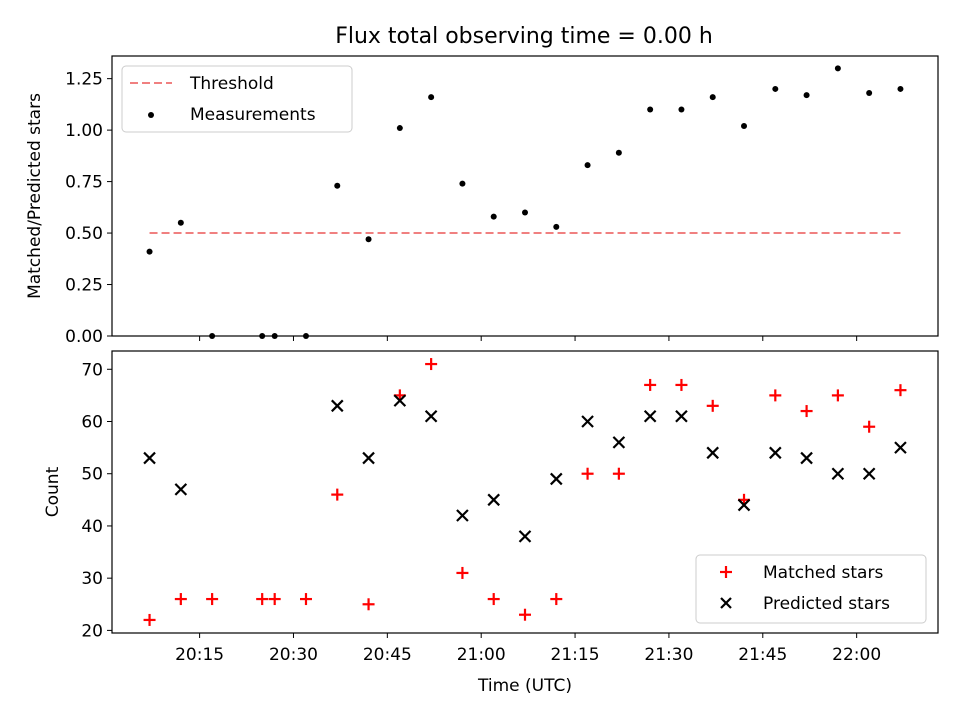 The image size is (960, 720). What do you see at coordinates (524, 36) in the screenshot?
I see `figure-title: Flux total observing time = 0.00 h` at bounding box center [524, 36].